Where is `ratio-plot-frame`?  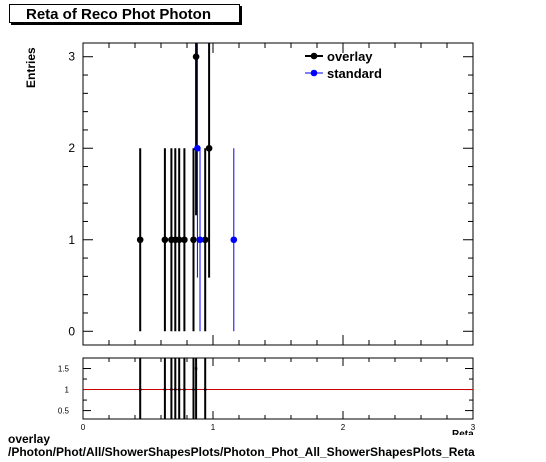
ratio-plot-frame is located at coordinates (278, 388).